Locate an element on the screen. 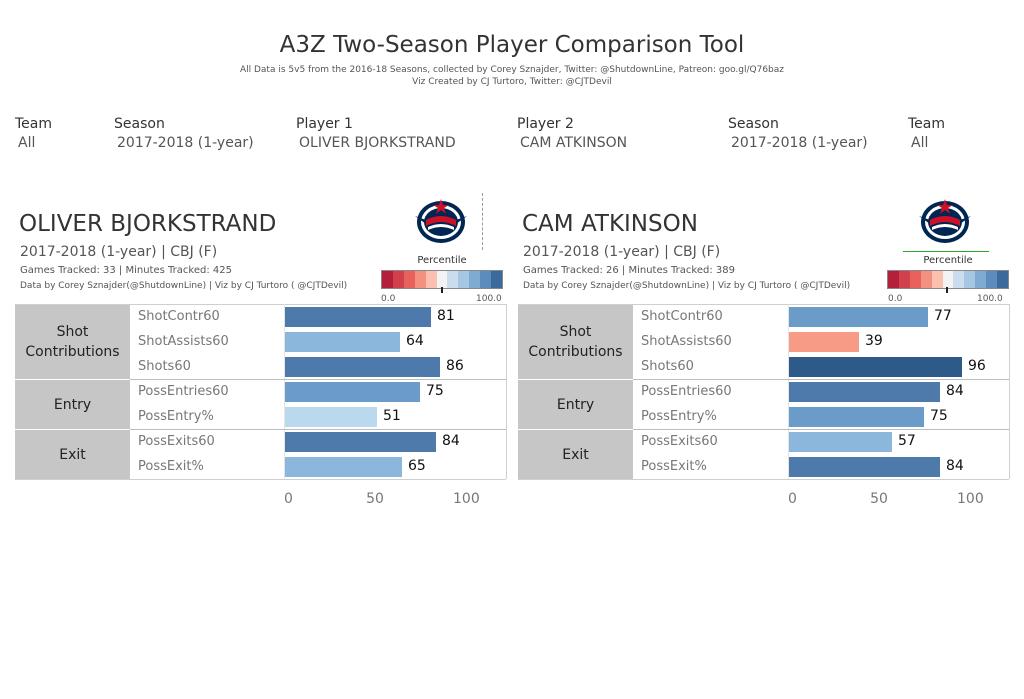 The image size is (1024, 699). data-label: 81 is located at coordinates (446, 316).